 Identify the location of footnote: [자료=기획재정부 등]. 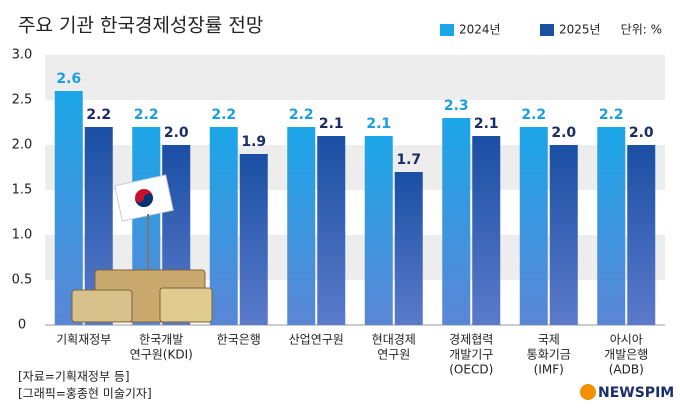
(74, 377).